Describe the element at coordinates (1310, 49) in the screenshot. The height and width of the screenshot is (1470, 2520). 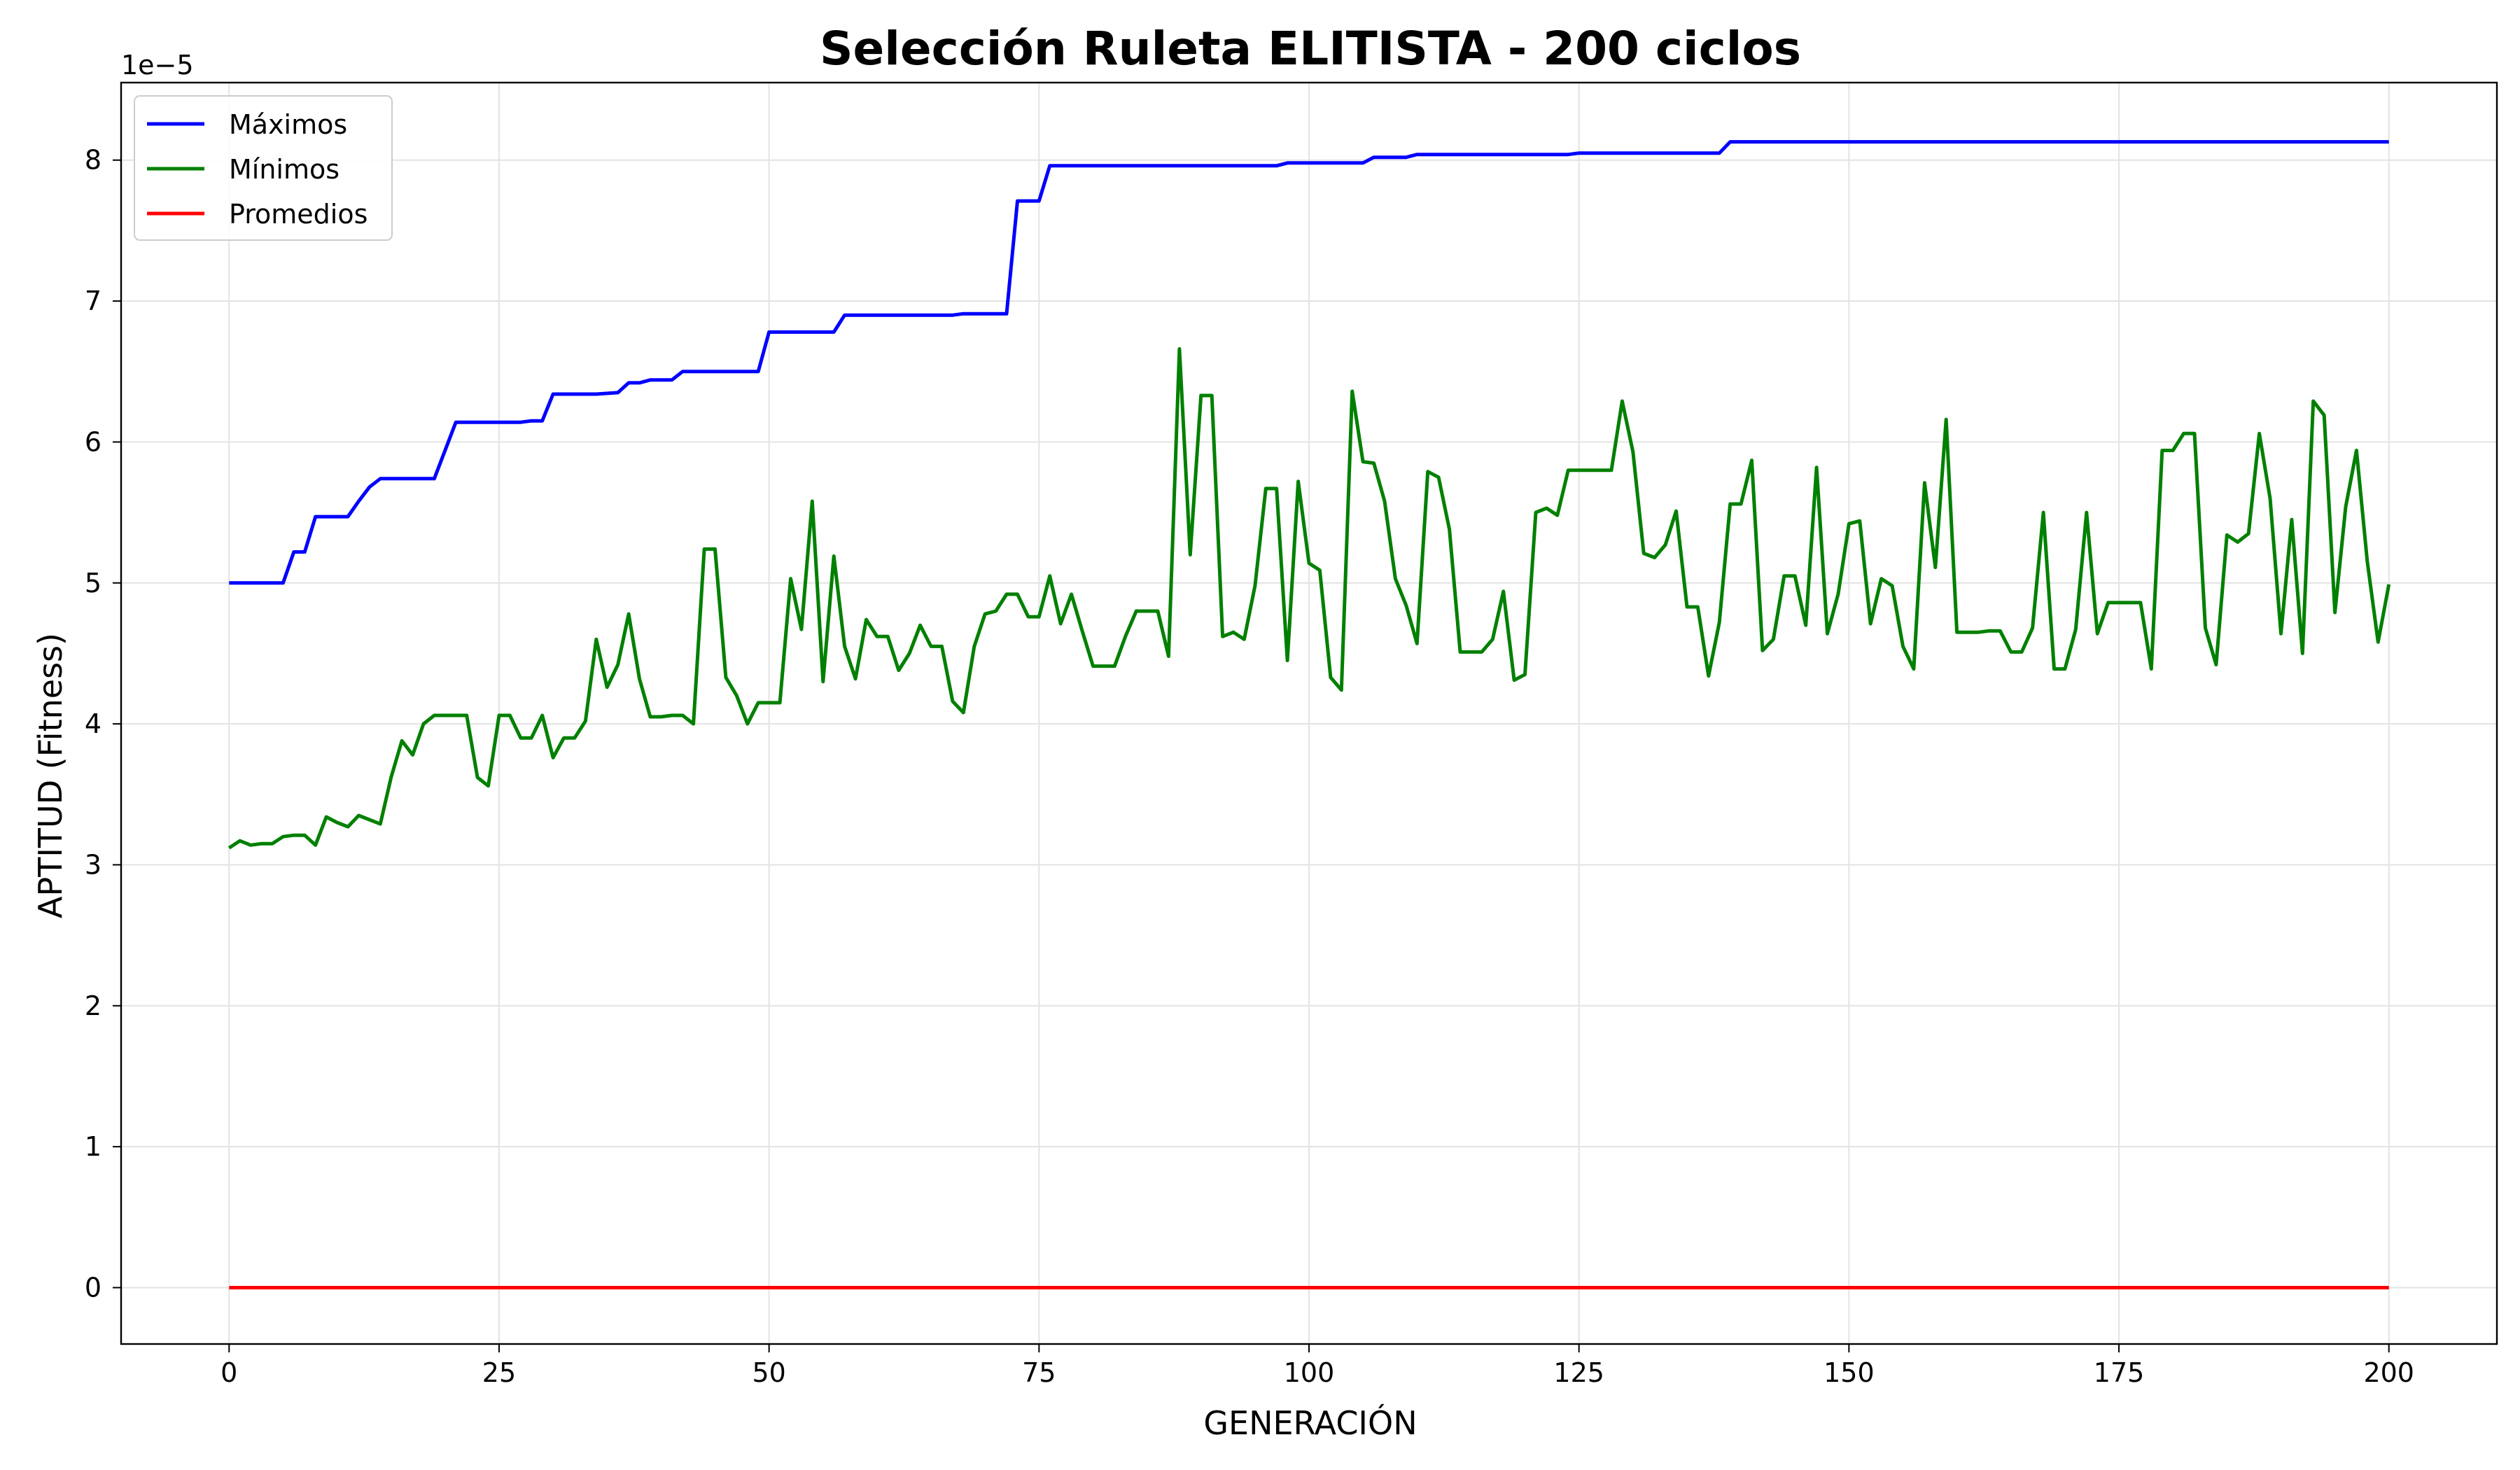
I see `chart-title: Selección Ruleta ELITISTA - 200 ciclos` at that location.